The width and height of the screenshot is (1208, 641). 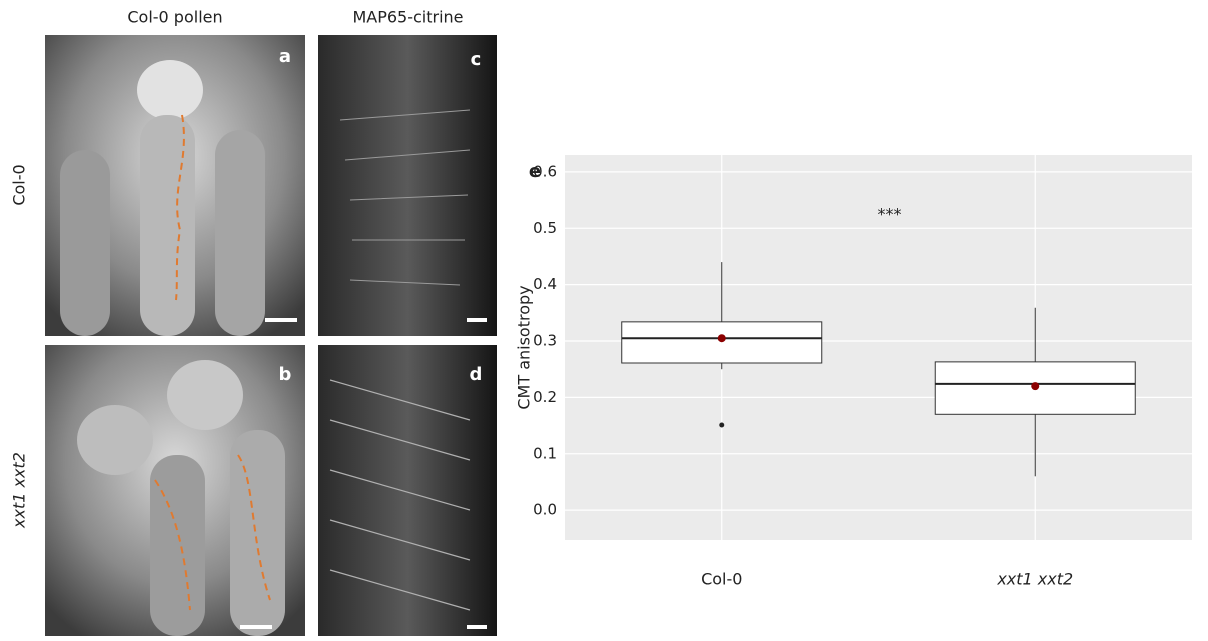 I want to click on row-label: Col-0, so click(x=19, y=184).